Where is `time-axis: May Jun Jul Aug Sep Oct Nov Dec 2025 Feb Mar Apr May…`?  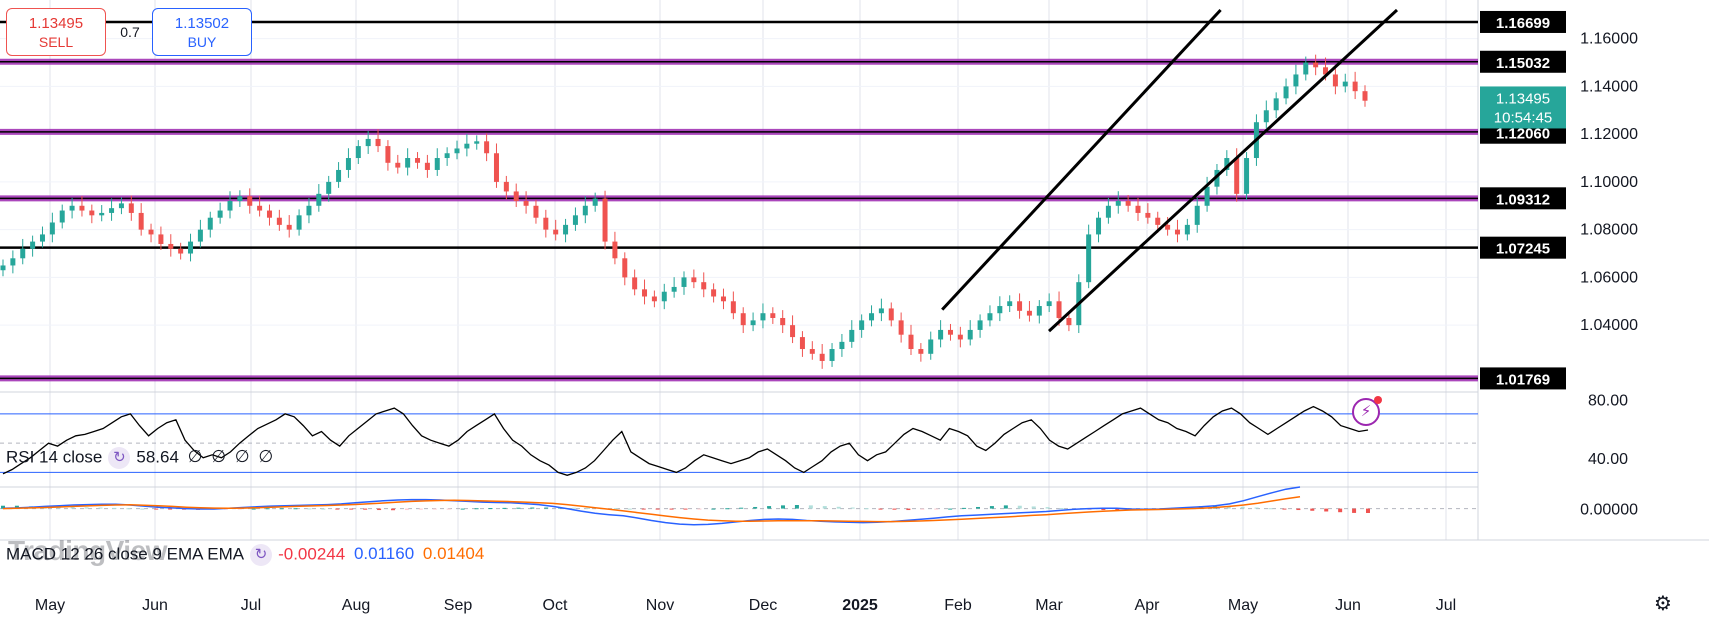
time-axis: May Jun Jul Aug Sep Oct Nov Dec 2025 Feb Mar Apr May… is located at coordinates (745, 605).